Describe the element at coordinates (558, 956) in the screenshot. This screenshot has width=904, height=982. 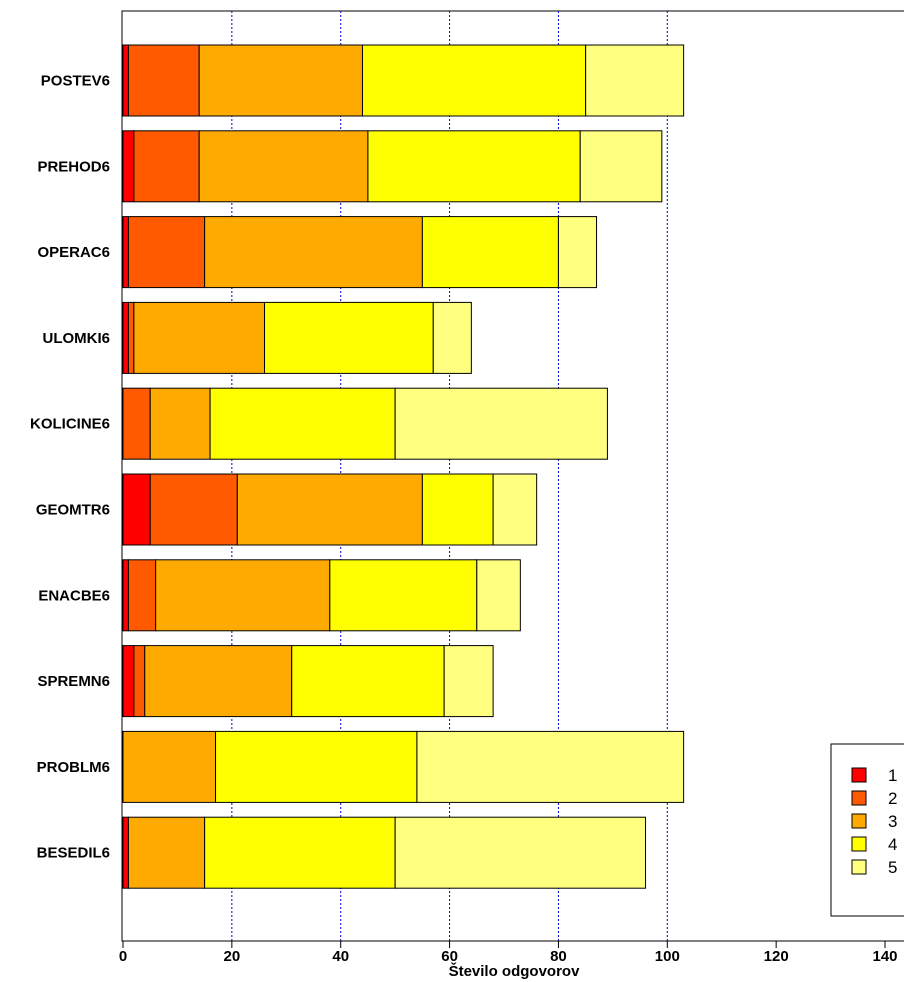
I see `x-tick-label: 80` at that location.